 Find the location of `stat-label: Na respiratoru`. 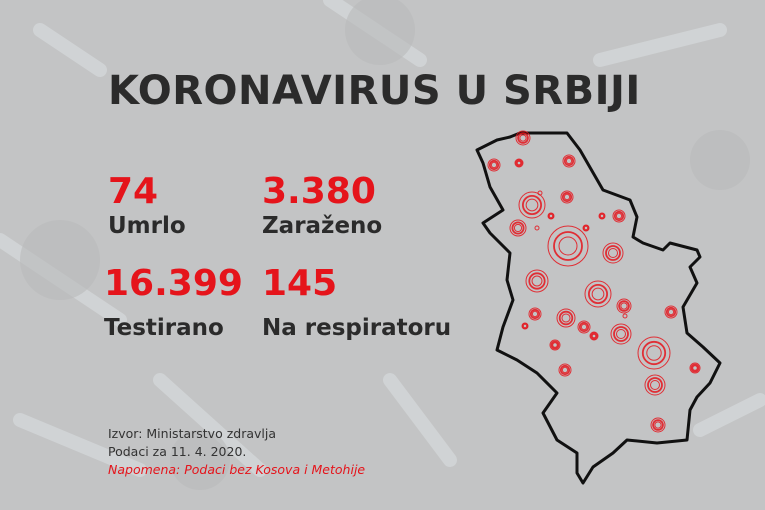

stat-label: Na respiratoru is located at coordinates (357, 328).